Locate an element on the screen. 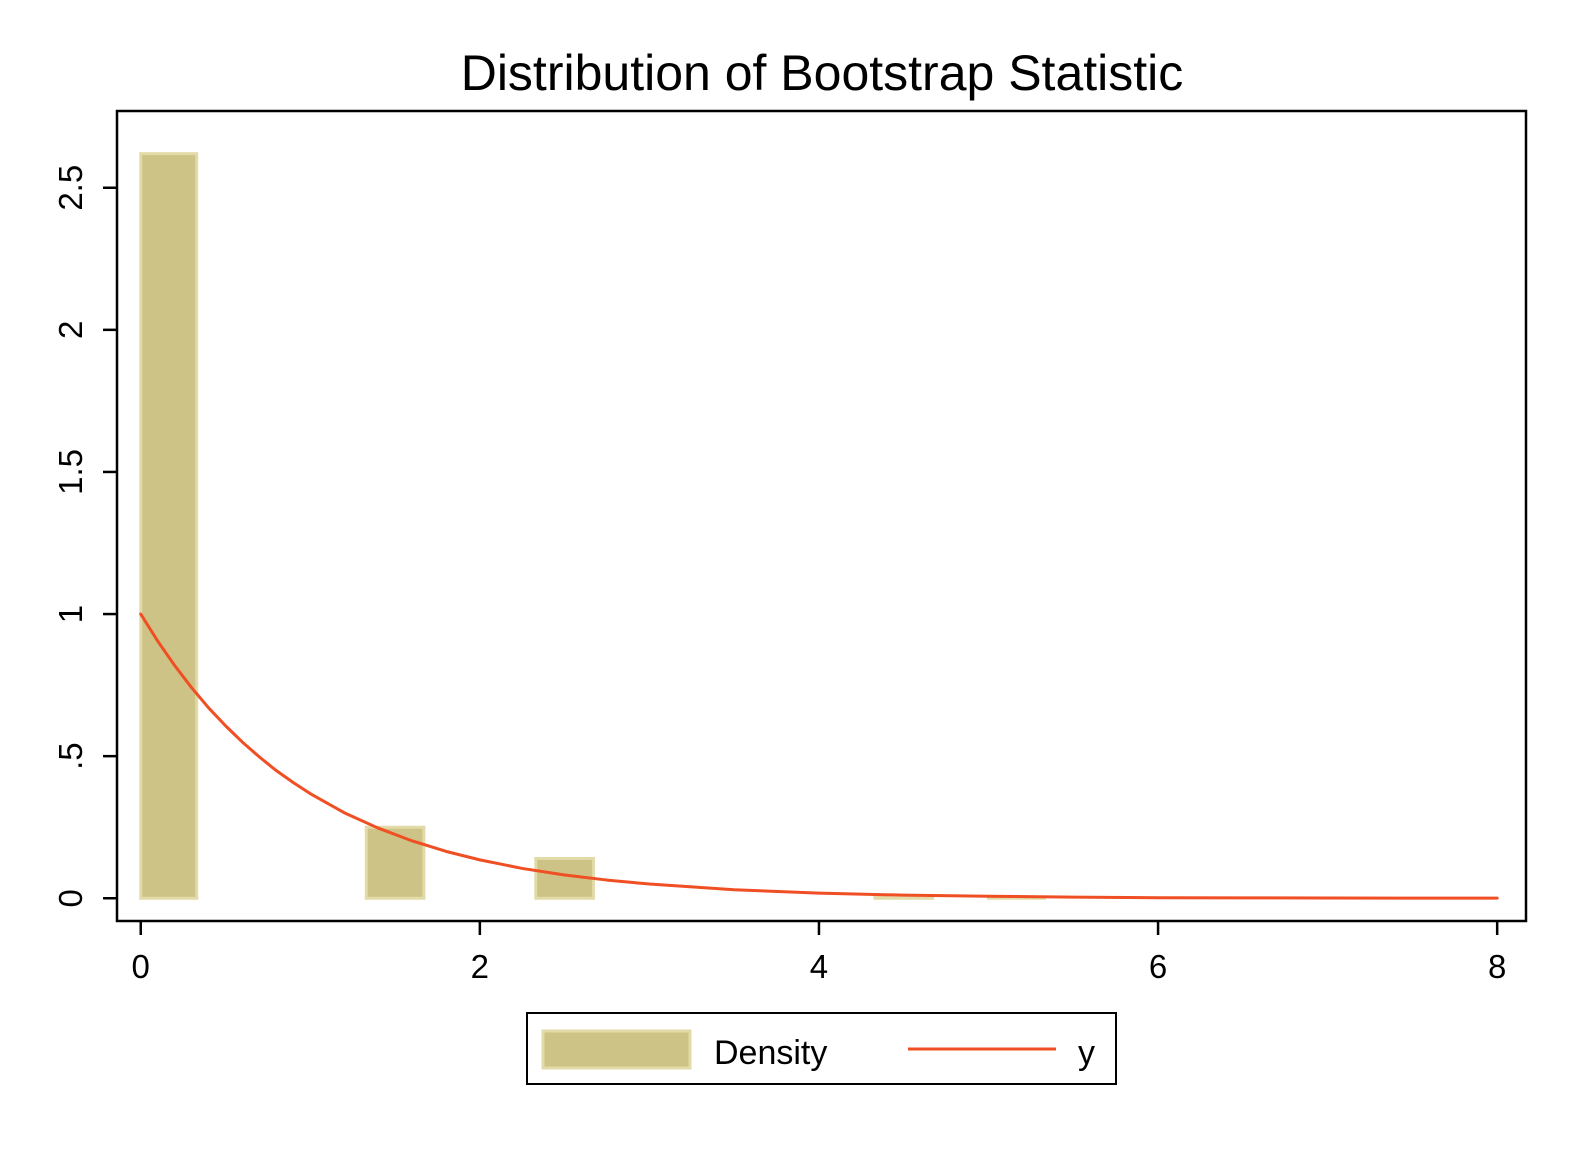 This screenshot has height=1150, width=1582. legend-swatch-density is located at coordinates (616, 1049).